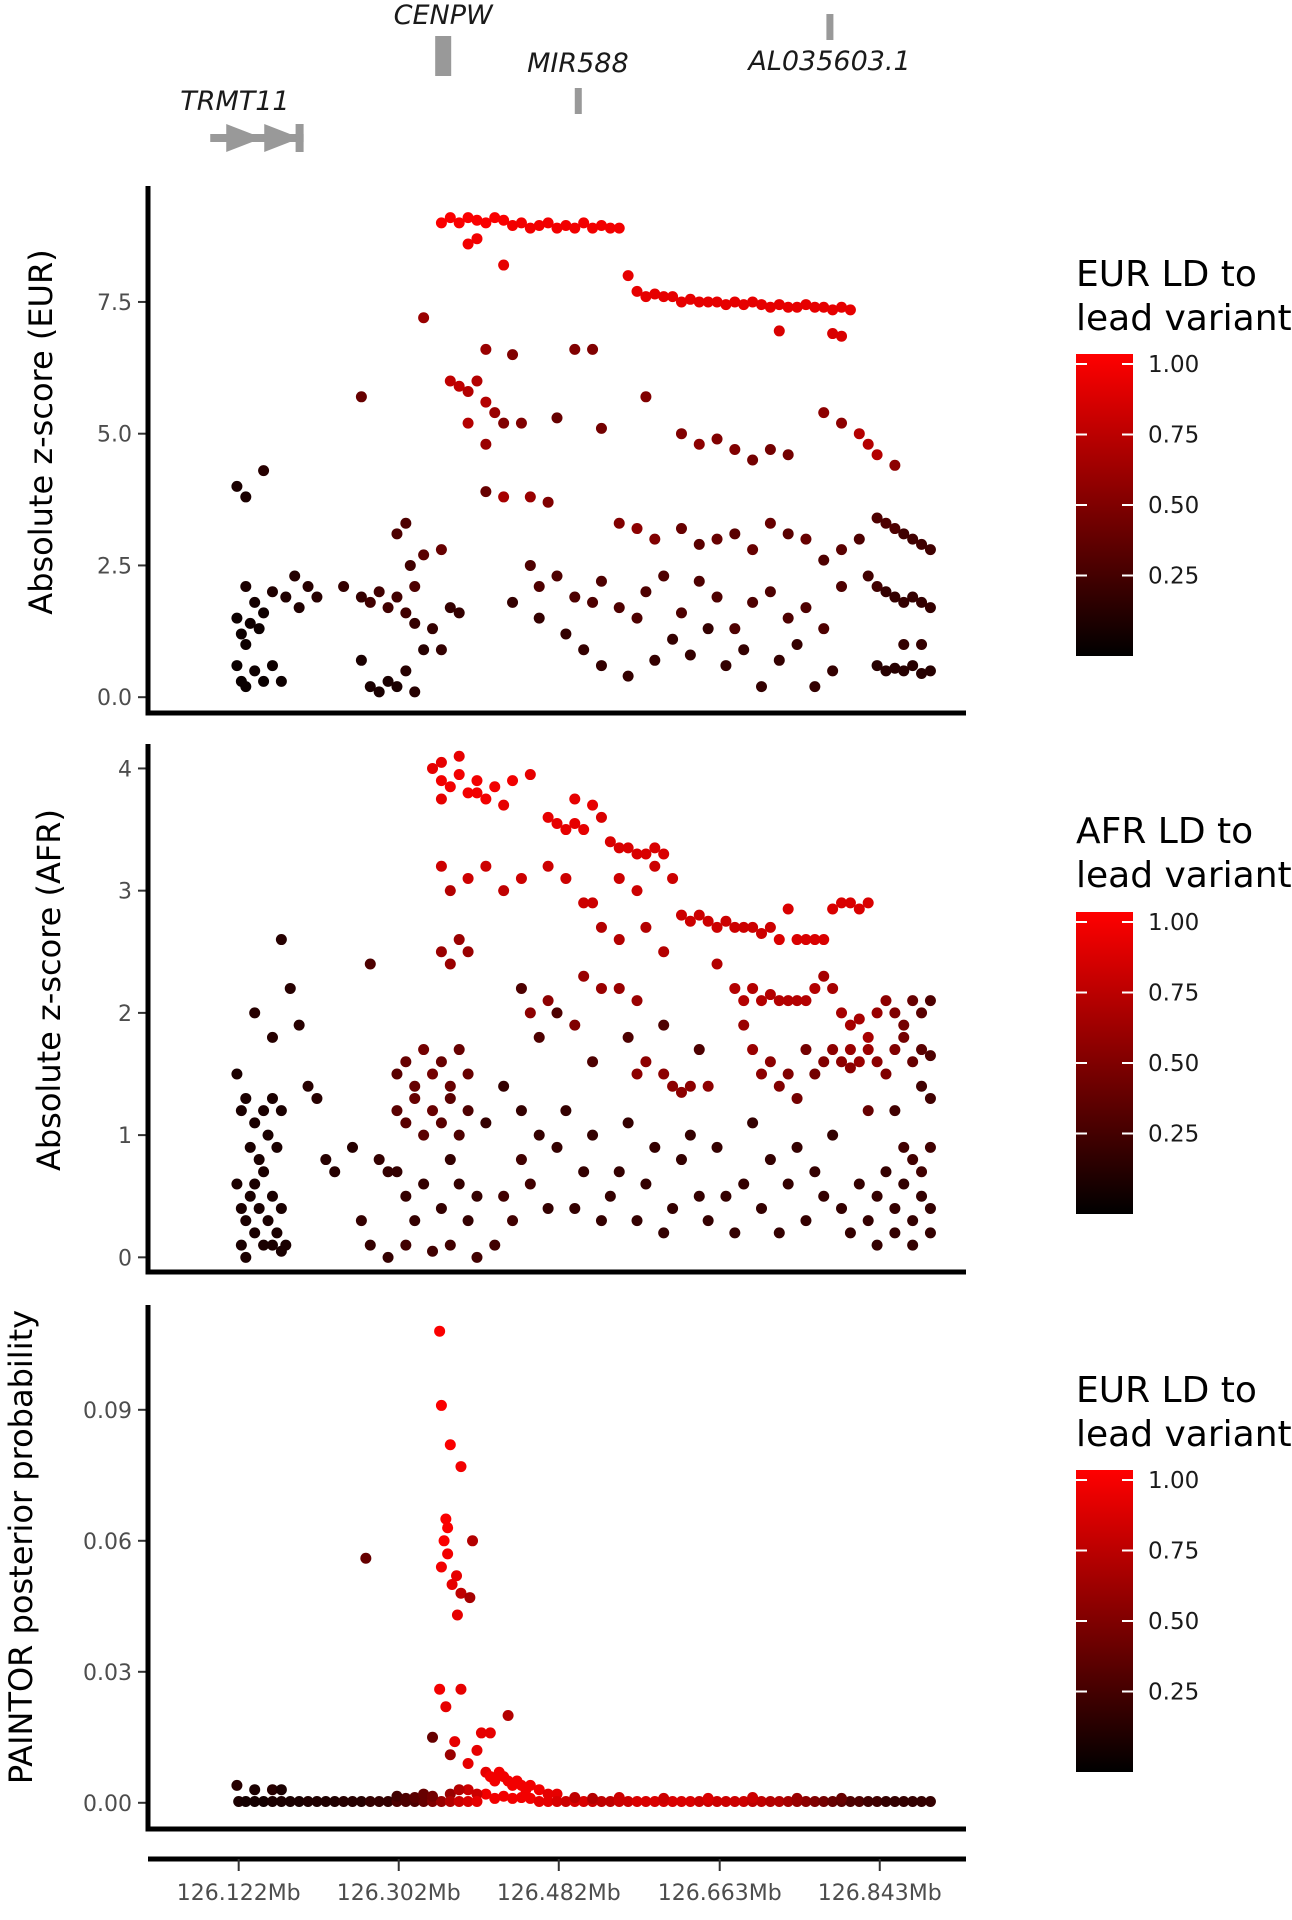 The image size is (1292, 1920). What do you see at coordinates (1184, 1012) in the screenshot?
I see `afr-ld-legend: AFR LD to lead variant 1.00 0.75 0.50 0.25` at bounding box center [1184, 1012].